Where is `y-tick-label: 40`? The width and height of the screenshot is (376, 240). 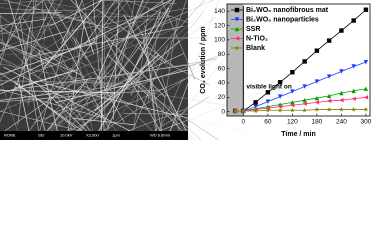
y-tick-label: 40 is located at coordinates (222, 83).